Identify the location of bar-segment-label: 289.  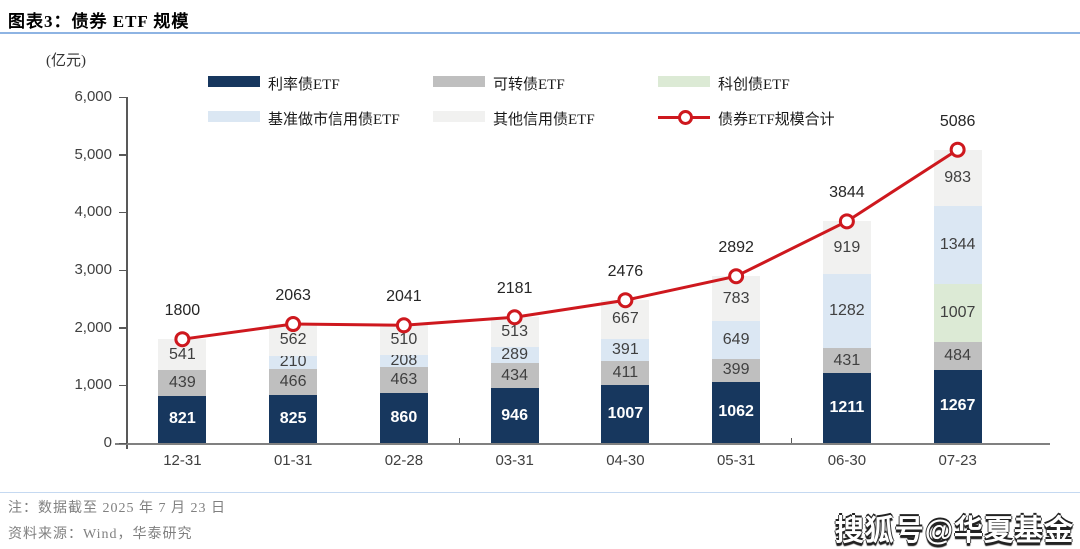
(514, 355).